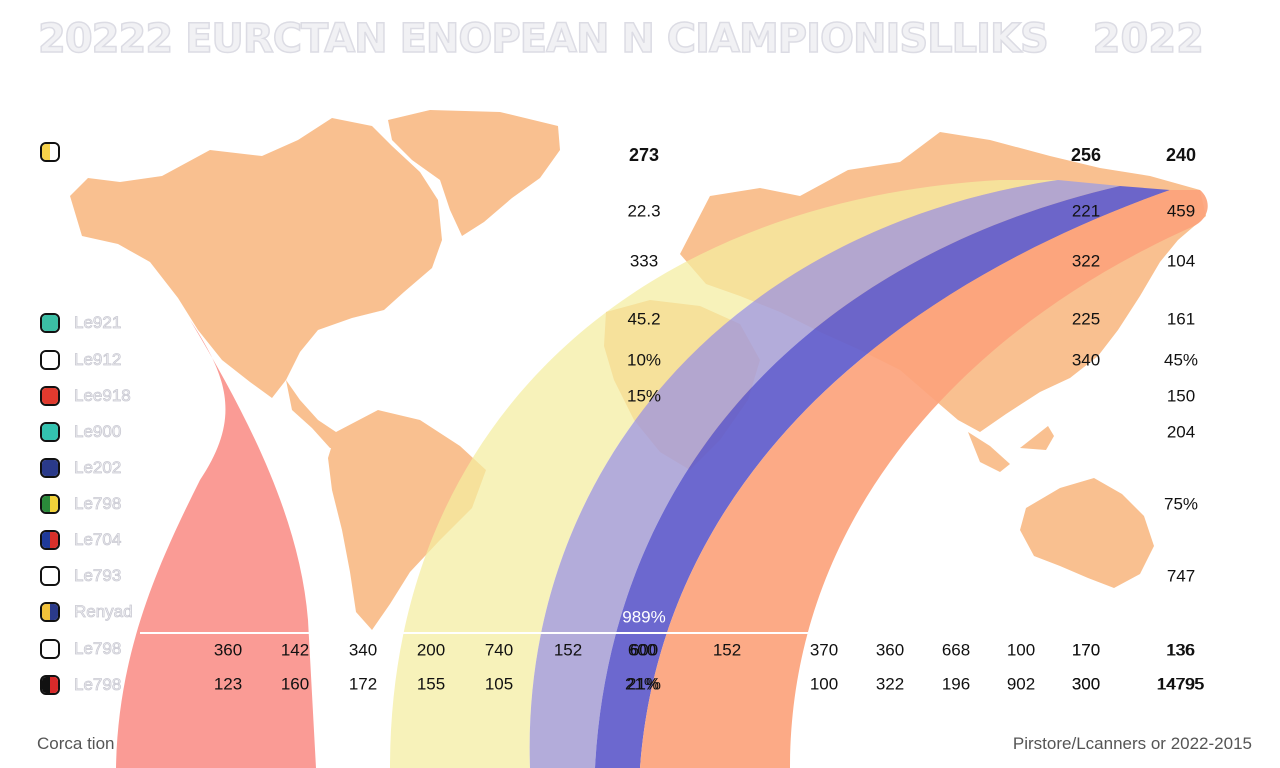 The height and width of the screenshot is (768, 1280). I want to click on bottom-row-2-cell-14: 14795, so click(1179, 683).